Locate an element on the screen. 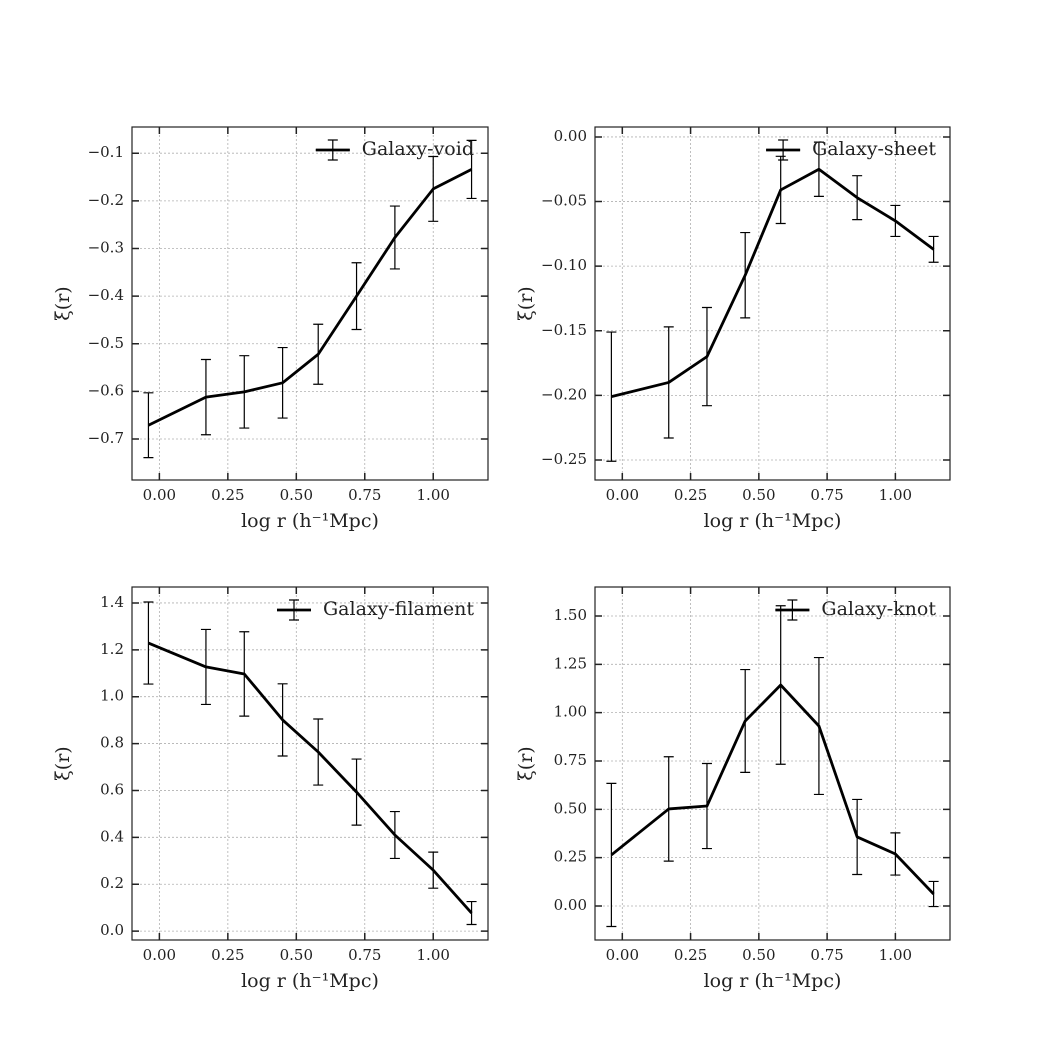  y-tick-label: 1.2 is located at coordinates (112, 649).